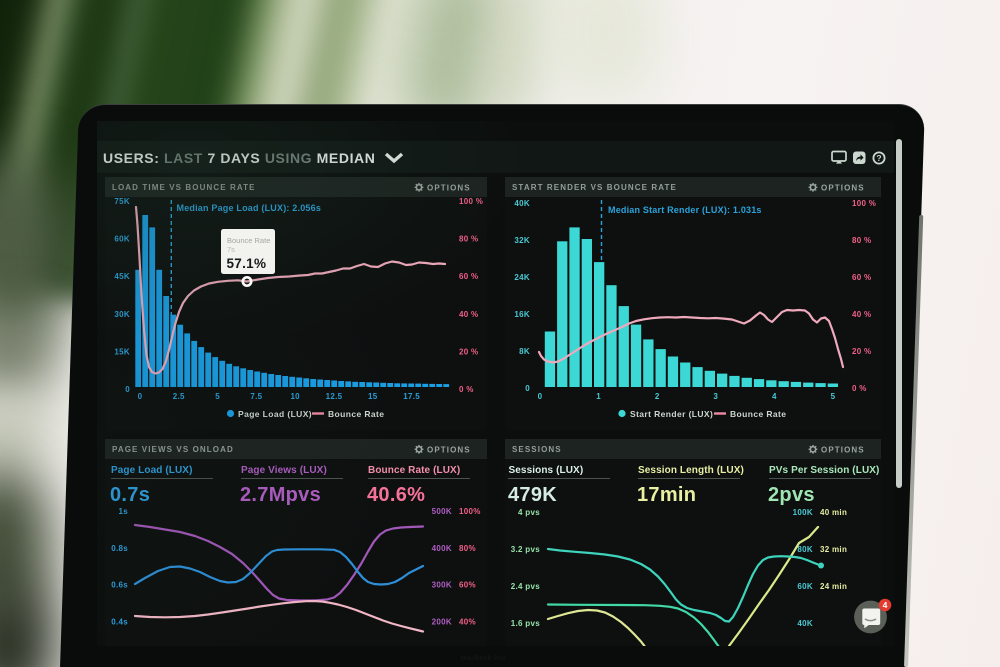 This screenshot has height=667, width=1000. What do you see at coordinates (467, 585) in the screenshot?
I see `svg-text: 60%` at bounding box center [467, 585].